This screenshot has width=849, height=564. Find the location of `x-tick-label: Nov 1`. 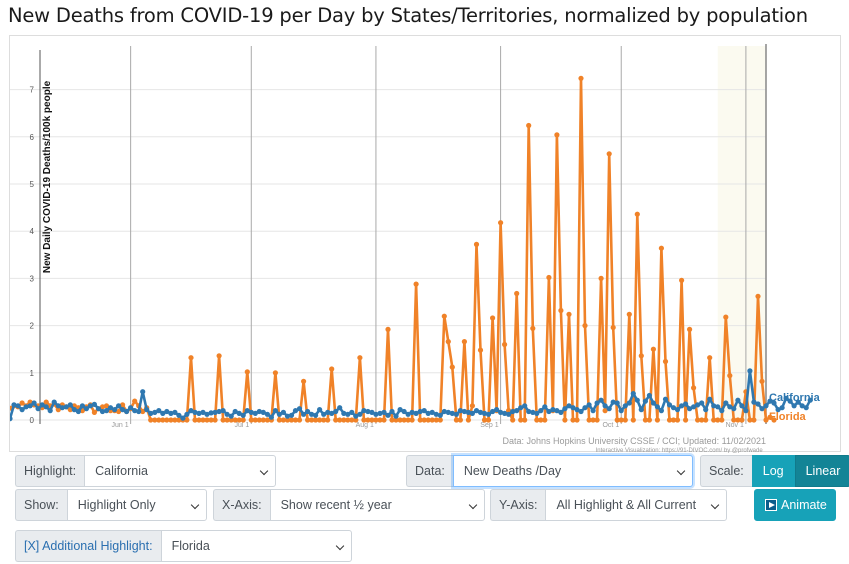

x-tick-label: Nov 1 is located at coordinates (735, 425).